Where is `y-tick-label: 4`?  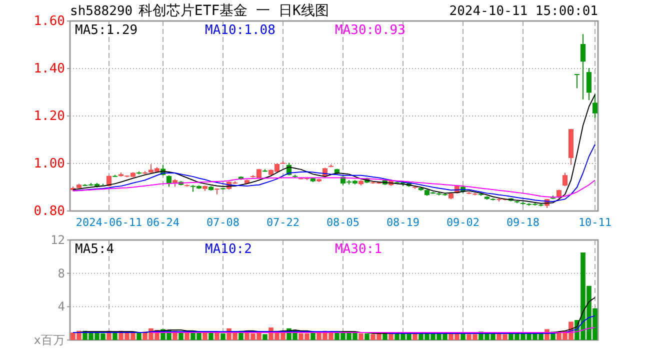
y-tick-label: 4 is located at coordinates (61, 307).